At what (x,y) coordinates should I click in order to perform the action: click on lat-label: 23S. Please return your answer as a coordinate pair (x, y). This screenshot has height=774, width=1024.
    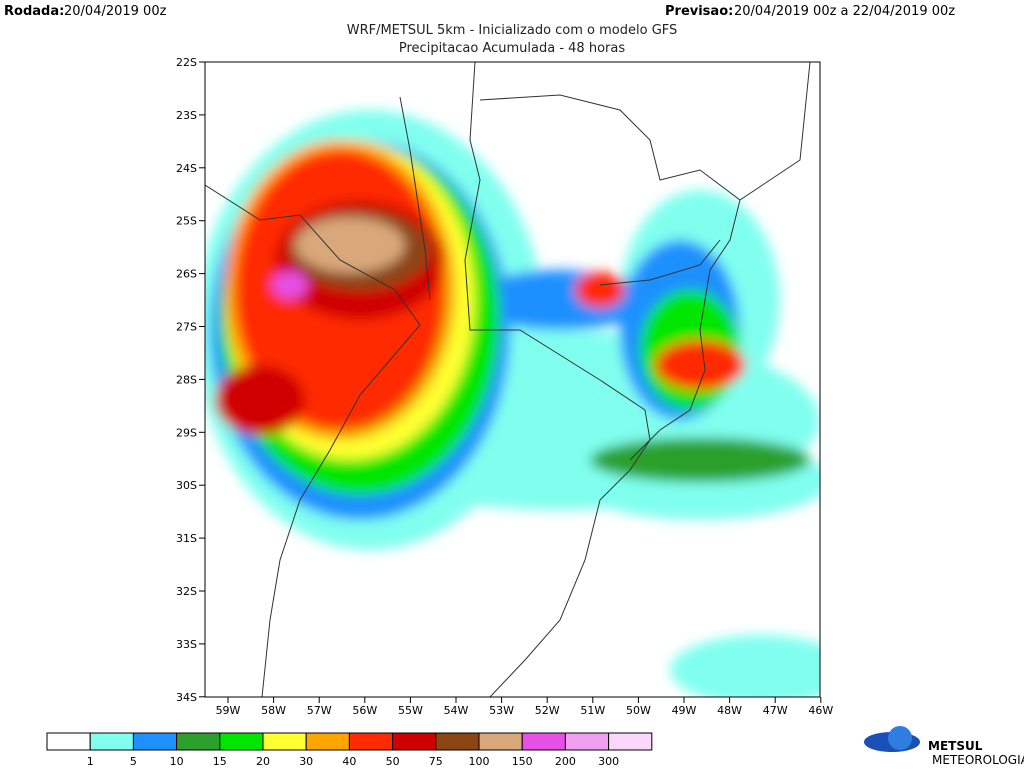
    Looking at the image, I should click on (186, 115).